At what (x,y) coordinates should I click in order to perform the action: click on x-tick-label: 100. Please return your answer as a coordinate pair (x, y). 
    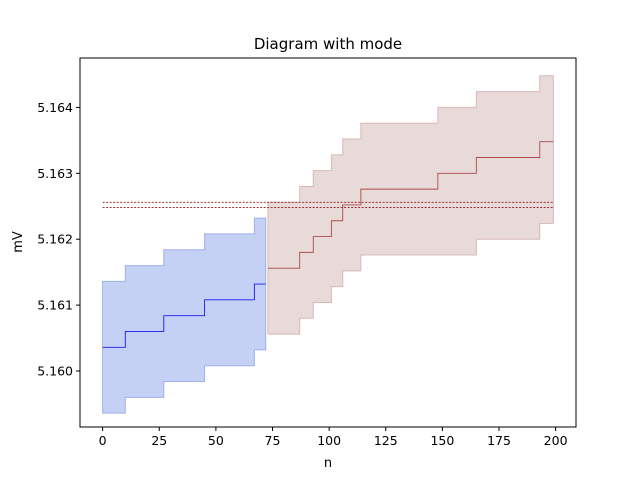
    Looking at the image, I should click on (329, 440).